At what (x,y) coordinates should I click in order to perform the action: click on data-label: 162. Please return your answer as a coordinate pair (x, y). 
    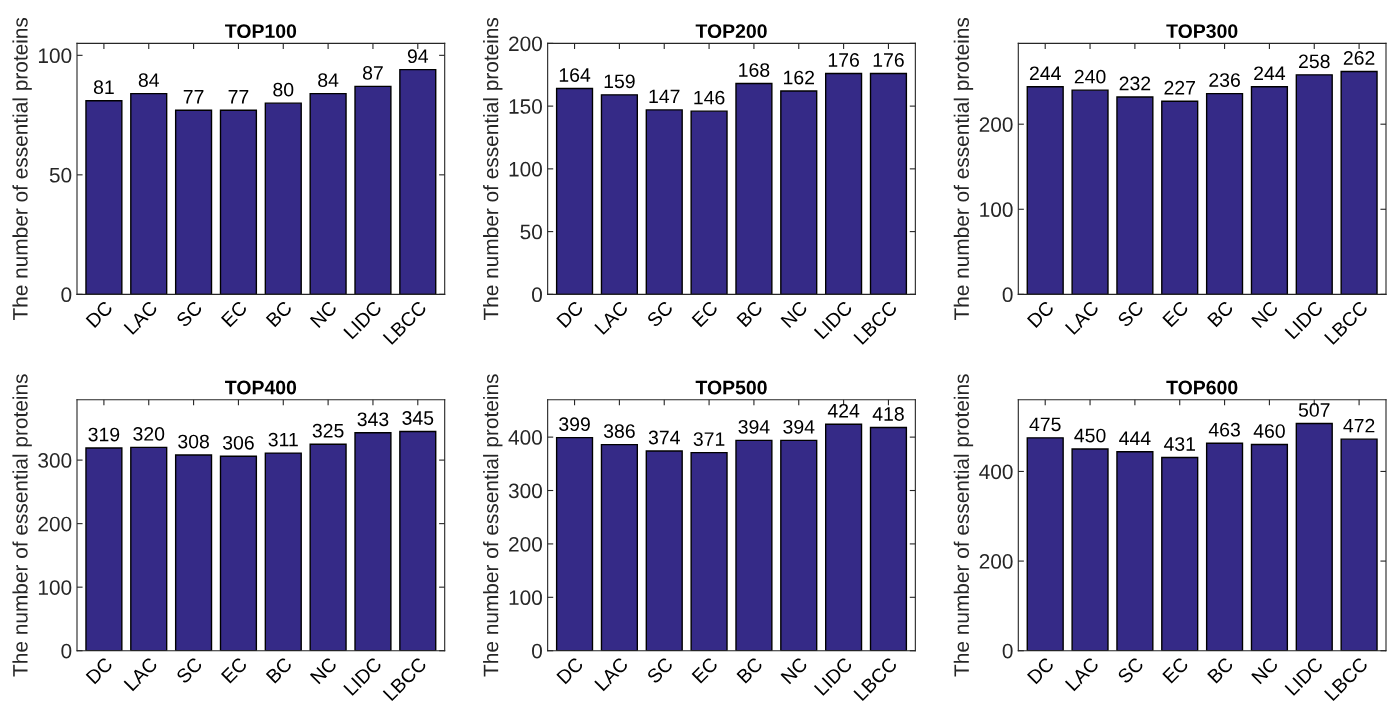
    Looking at the image, I should click on (799, 77).